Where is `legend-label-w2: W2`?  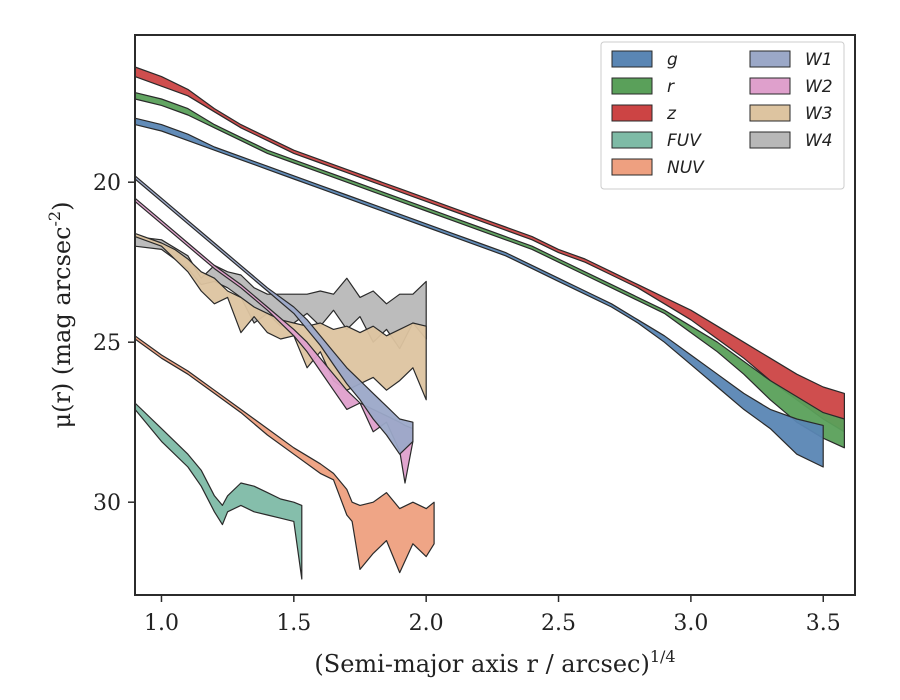
legend-label-w2: W2 is located at coordinates (819, 87).